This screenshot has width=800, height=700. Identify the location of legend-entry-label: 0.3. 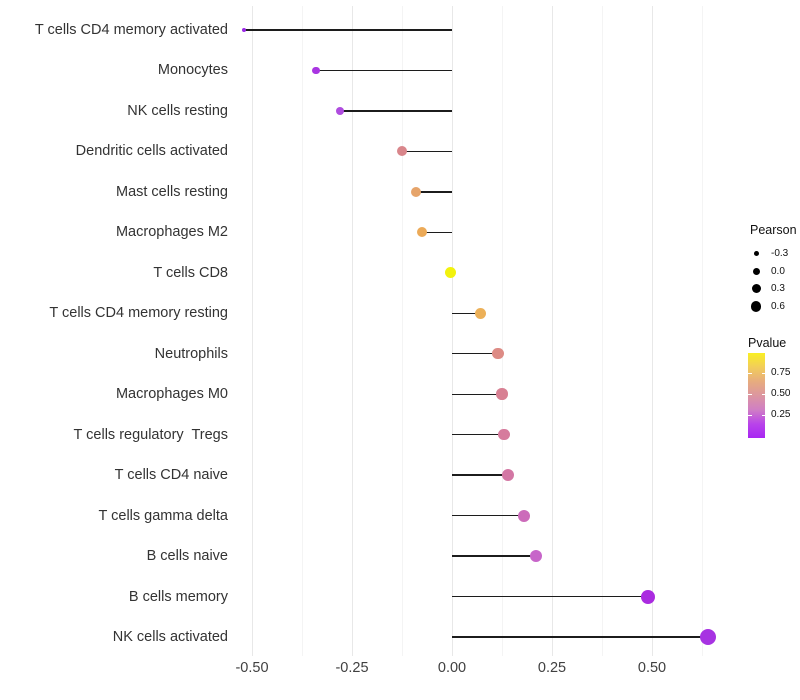
(778, 289).